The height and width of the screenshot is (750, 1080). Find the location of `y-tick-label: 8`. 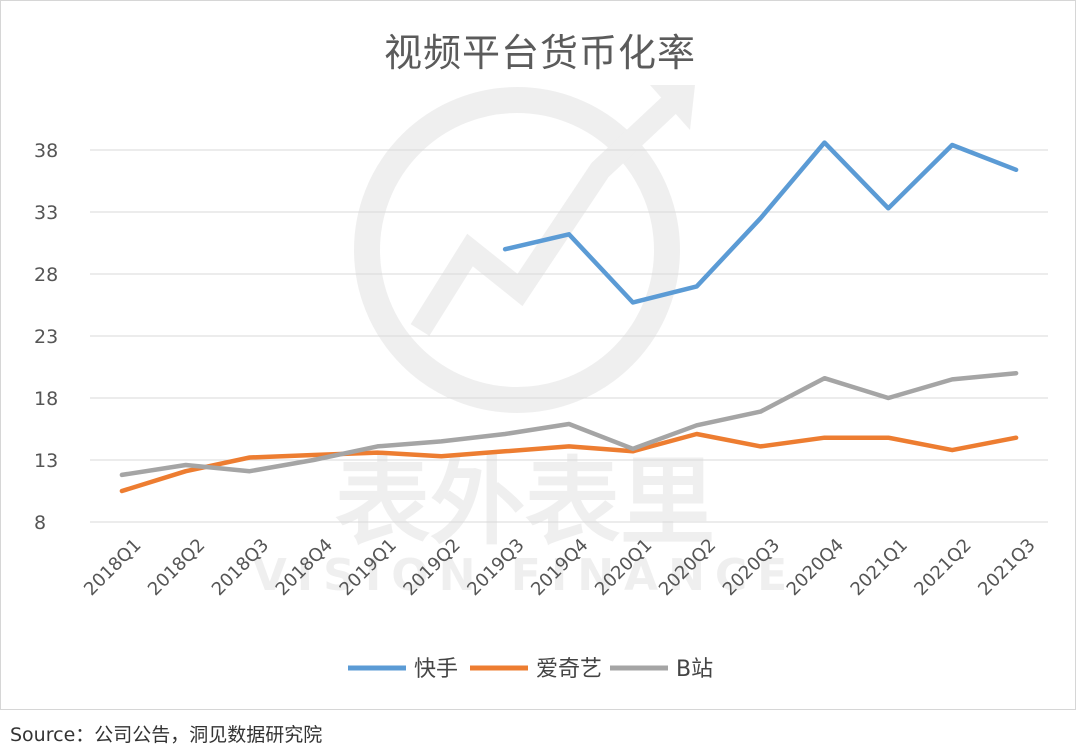

y-tick-label: 8 is located at coordinates (40, 523).